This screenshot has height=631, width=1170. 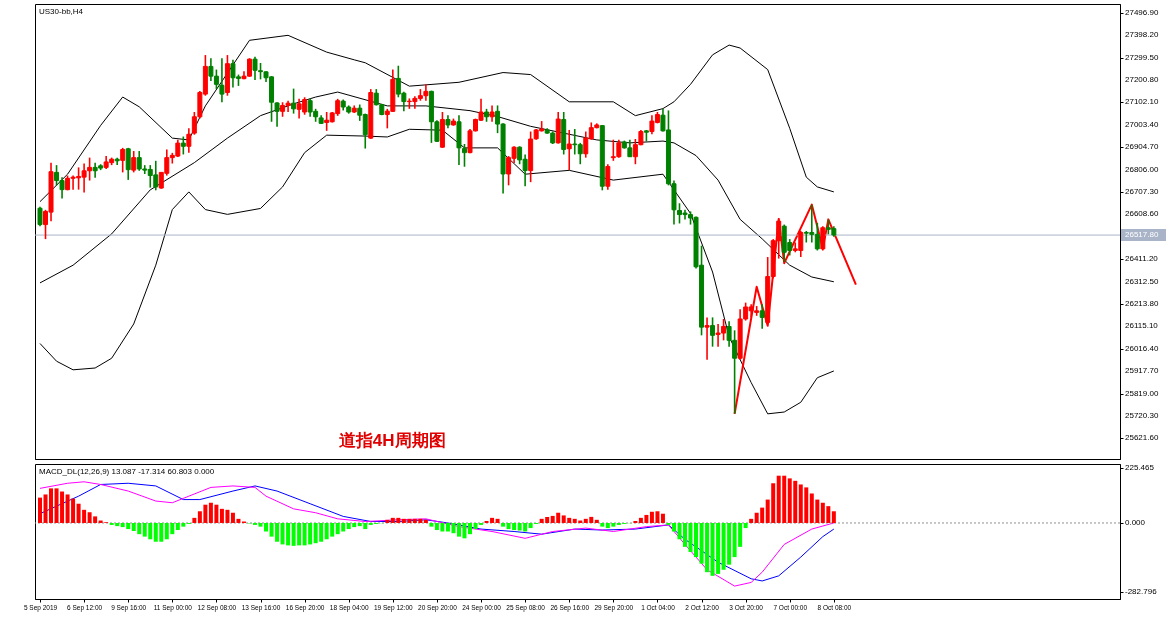 What do you see at coordinates (1142, 57) in the screenshot?
I see `y-tick-label: 27299.50` at bounding box center [1142, 57].